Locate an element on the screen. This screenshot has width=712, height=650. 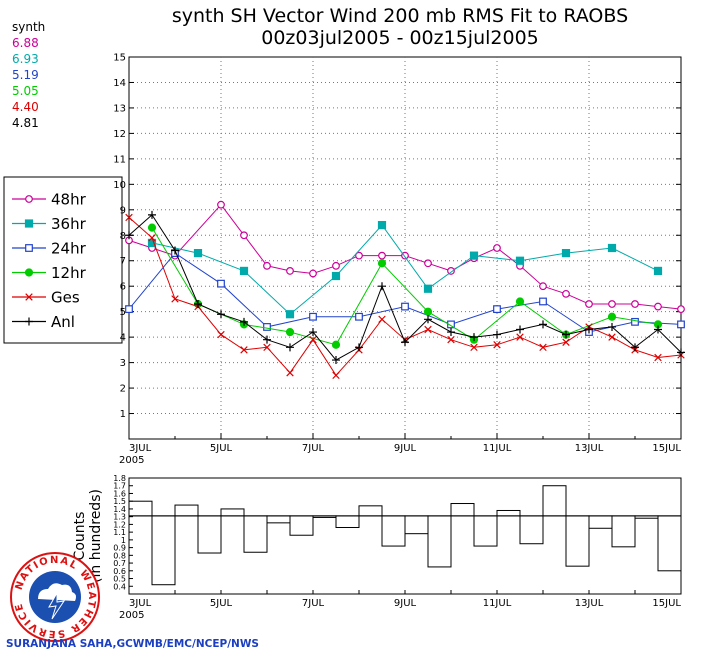
counts-ytick-label: 1.2 is located at coordinates (119, 524).